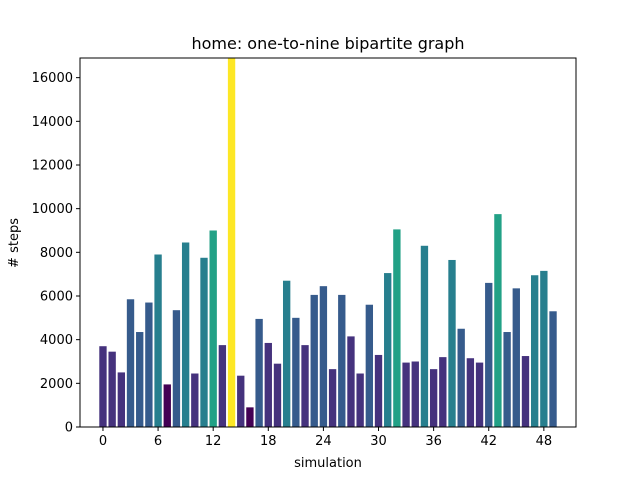  Describe the element at coordinates (327, 43) in the screenshot. I see `chart-title: home: one-to-nine bipartite graph` at that location.